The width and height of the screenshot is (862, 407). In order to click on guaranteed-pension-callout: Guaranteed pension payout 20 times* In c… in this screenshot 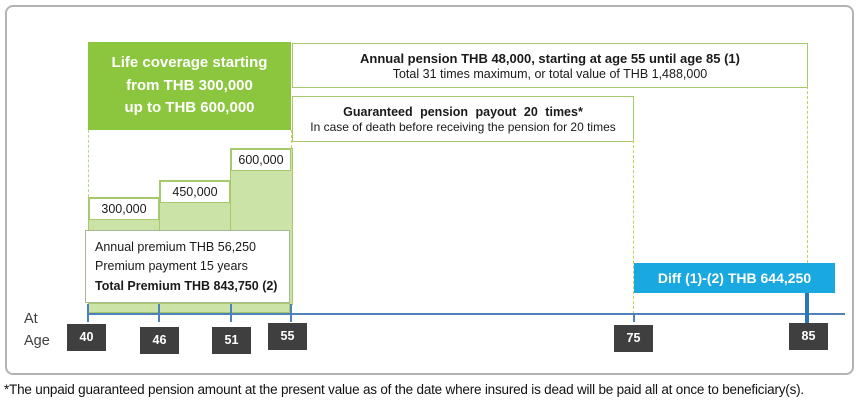, I will do `click(463, 119)`.